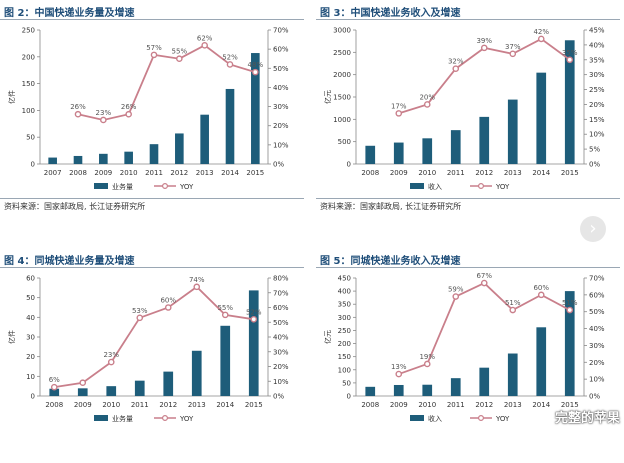  I want to click on y2-tick-label: 60%, so click(281, 50).